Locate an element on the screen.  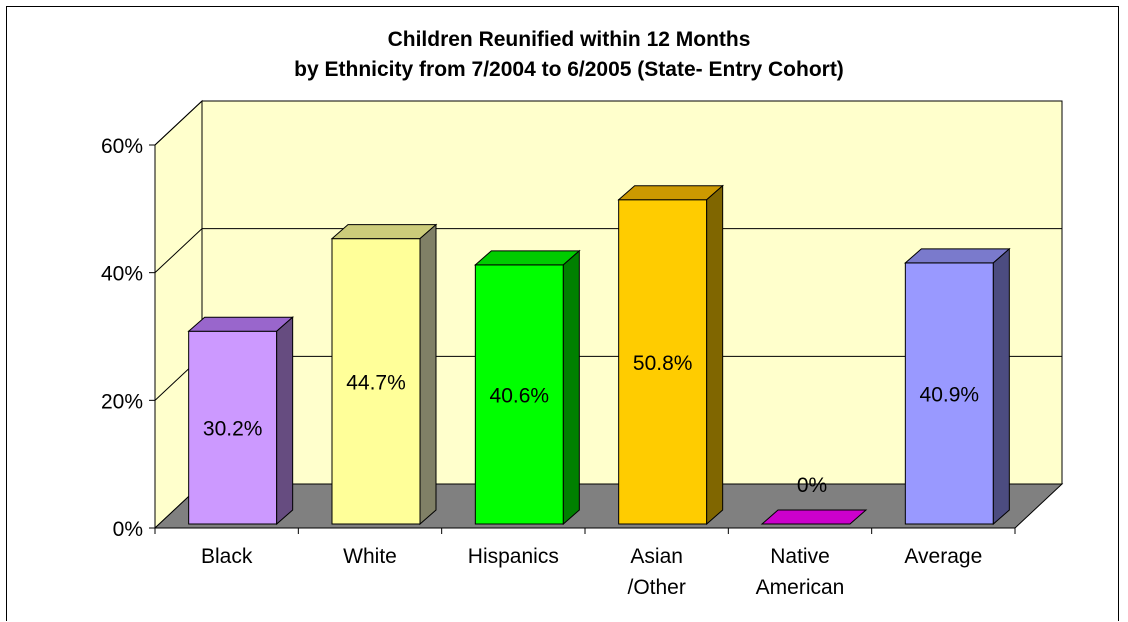
x-category-label: Asian is located at coordinates (656, 556).